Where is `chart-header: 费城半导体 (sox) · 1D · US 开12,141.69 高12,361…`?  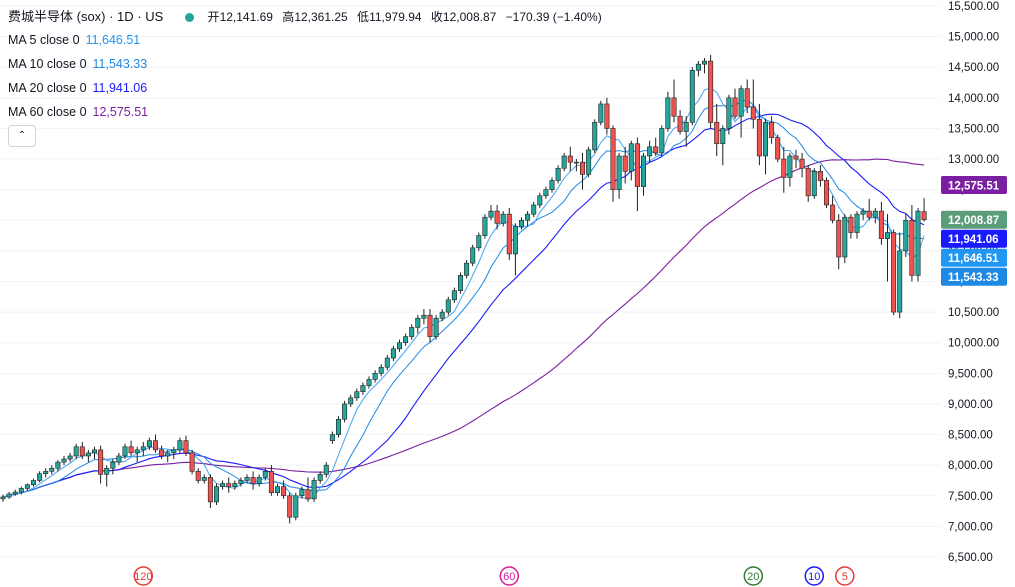
chart-header: 费城半导体 (sox) · 1D · US 开12,141.69 高12,361… is located at coordinates (305, 15).